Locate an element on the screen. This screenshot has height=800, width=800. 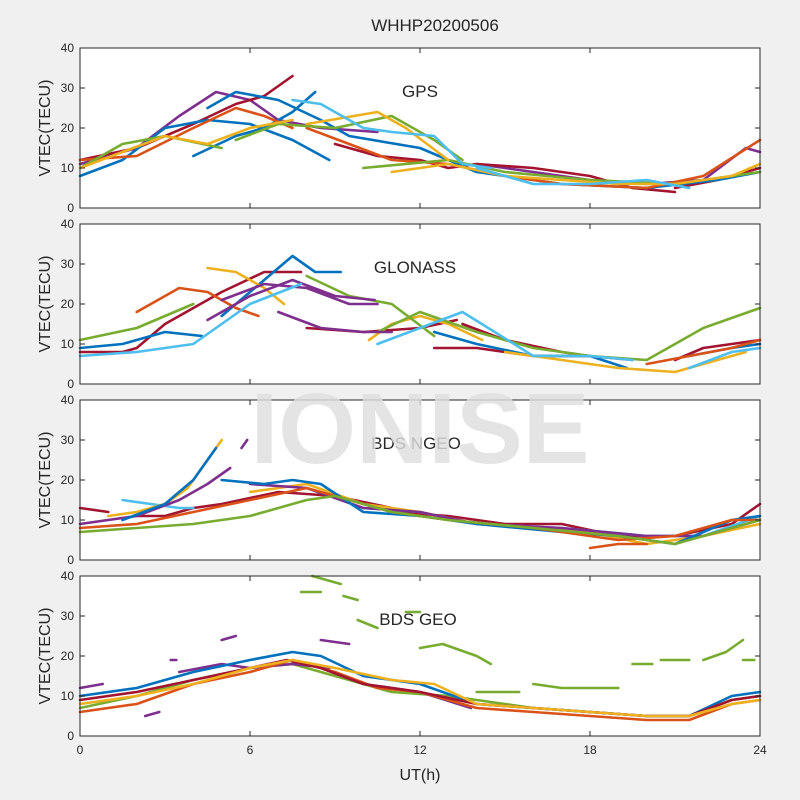
panel-label: BDS GEO is located at coordinates (417, 619).